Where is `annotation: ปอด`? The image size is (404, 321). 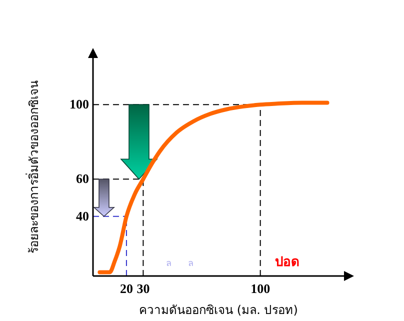 annotation: ปอด is located at coordinates (287, 262).